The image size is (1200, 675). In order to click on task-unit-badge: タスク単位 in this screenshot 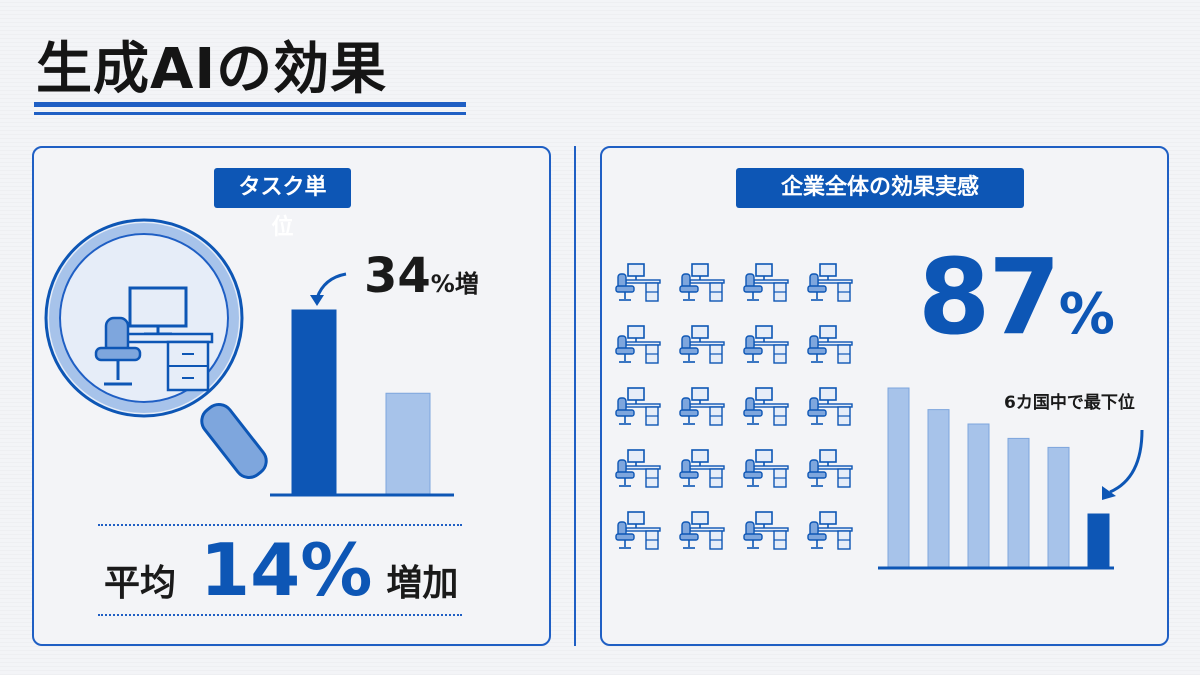, I will do `click(282, 204)`.